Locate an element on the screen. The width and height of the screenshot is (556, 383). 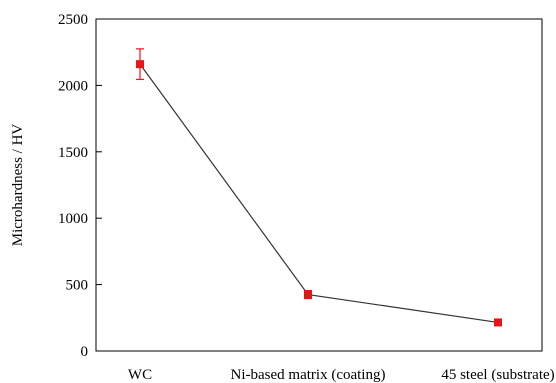
y-axis-label: Microhardness / HV is located at coordinates (18, 185).